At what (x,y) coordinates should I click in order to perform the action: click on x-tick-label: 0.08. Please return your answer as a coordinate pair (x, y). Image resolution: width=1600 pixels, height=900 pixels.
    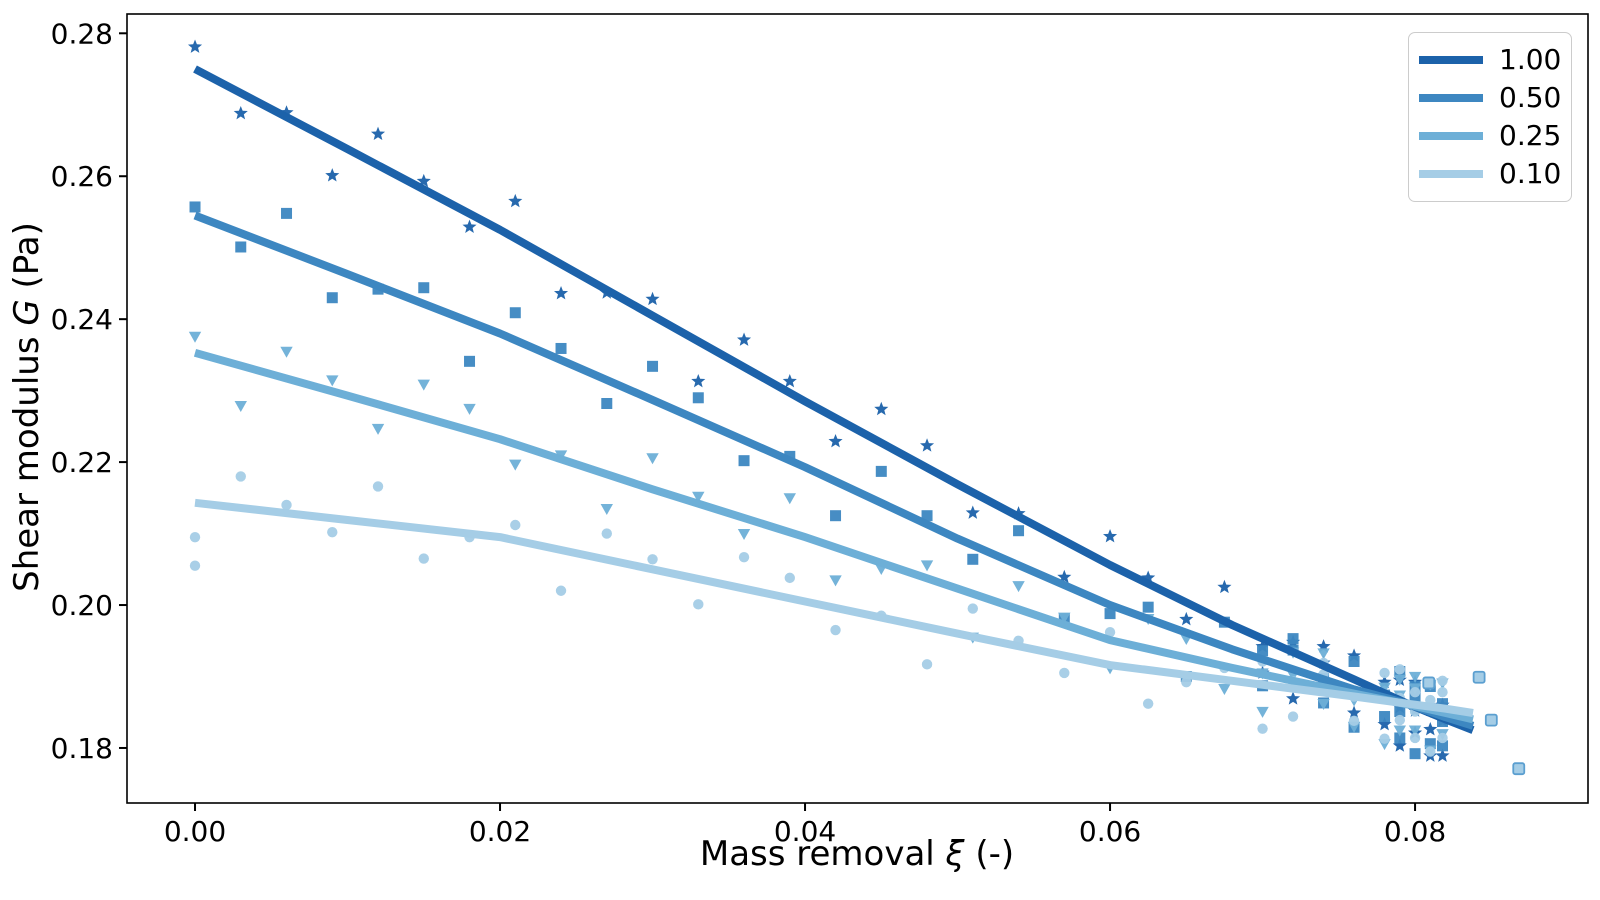
    Looking at the image, I should click on (1415, 831).